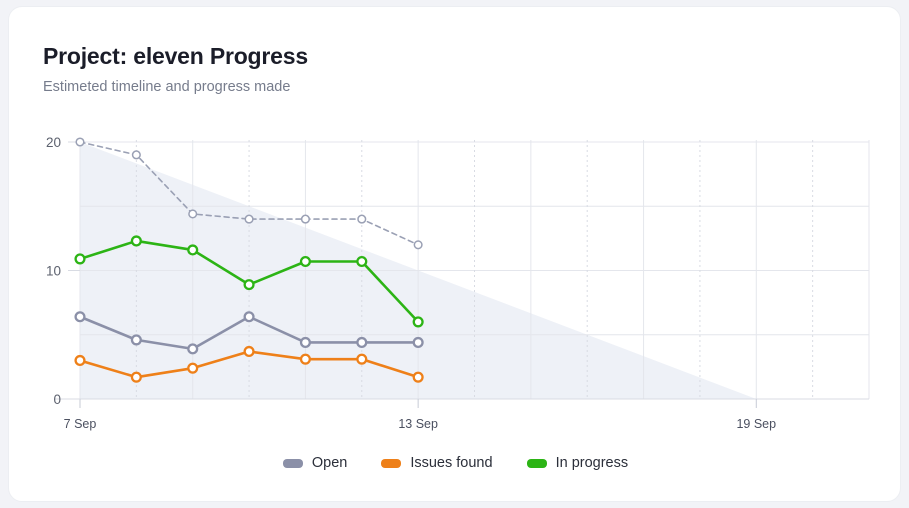  I want to click on chart-subtitle: Estimeted timeline and progress made, so click(167, 86).